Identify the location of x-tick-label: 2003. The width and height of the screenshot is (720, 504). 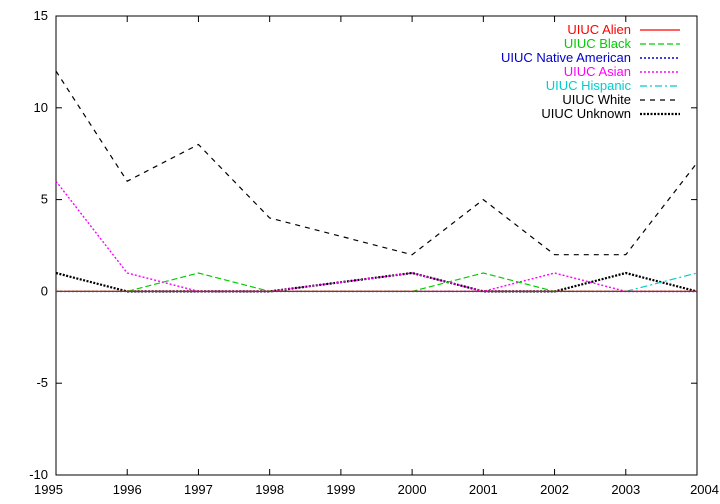
(625, 489).